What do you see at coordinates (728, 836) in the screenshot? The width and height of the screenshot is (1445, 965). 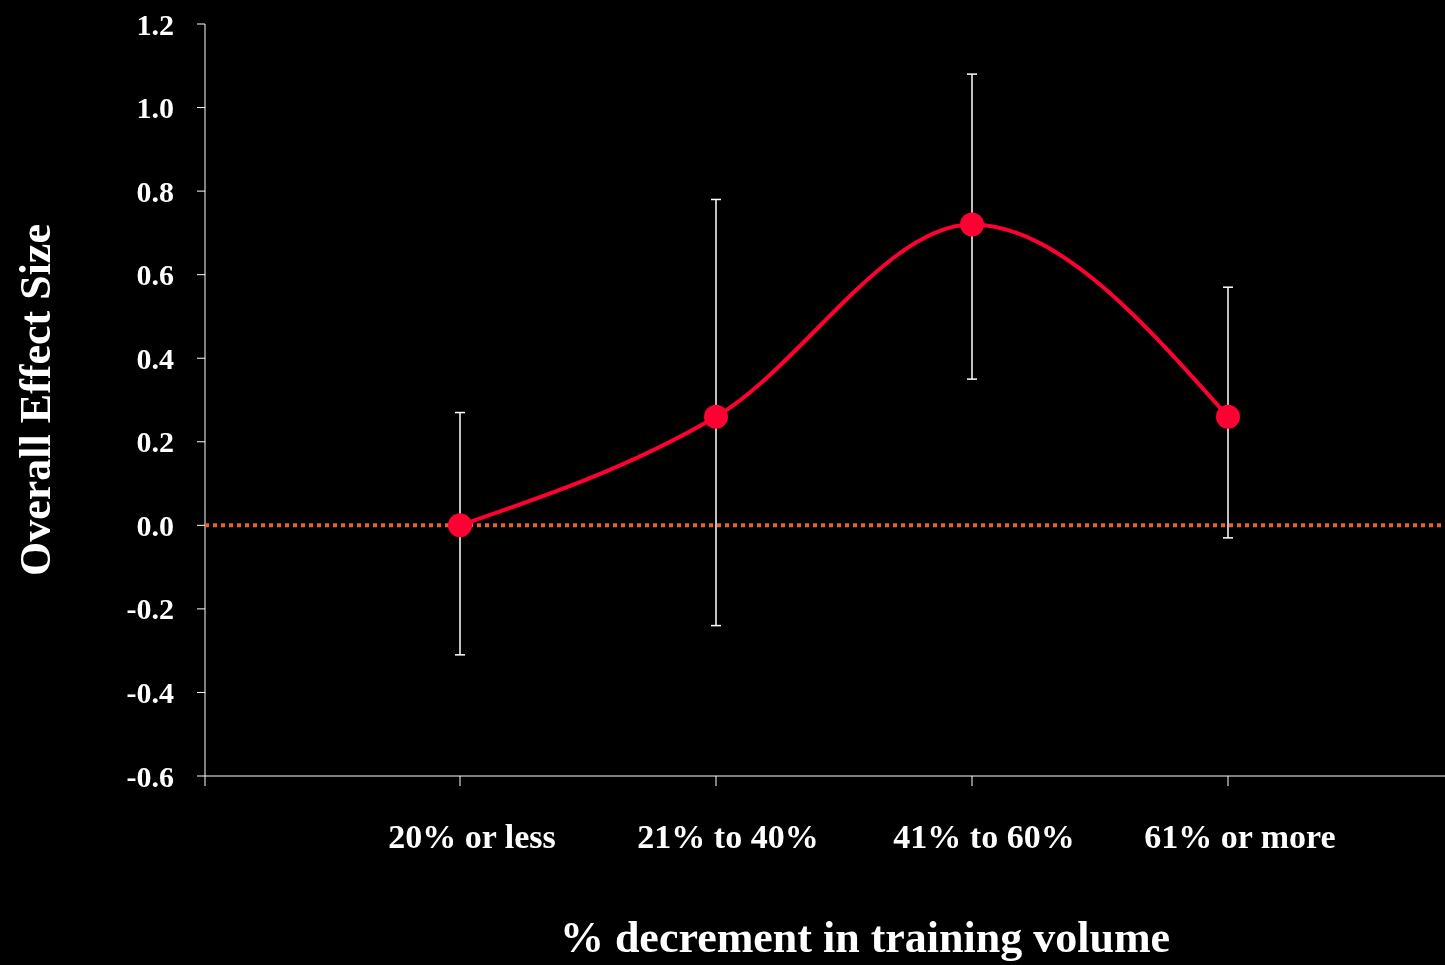 I see `x-tick-label: 21% to 40%` at bounding box center [728, 836].